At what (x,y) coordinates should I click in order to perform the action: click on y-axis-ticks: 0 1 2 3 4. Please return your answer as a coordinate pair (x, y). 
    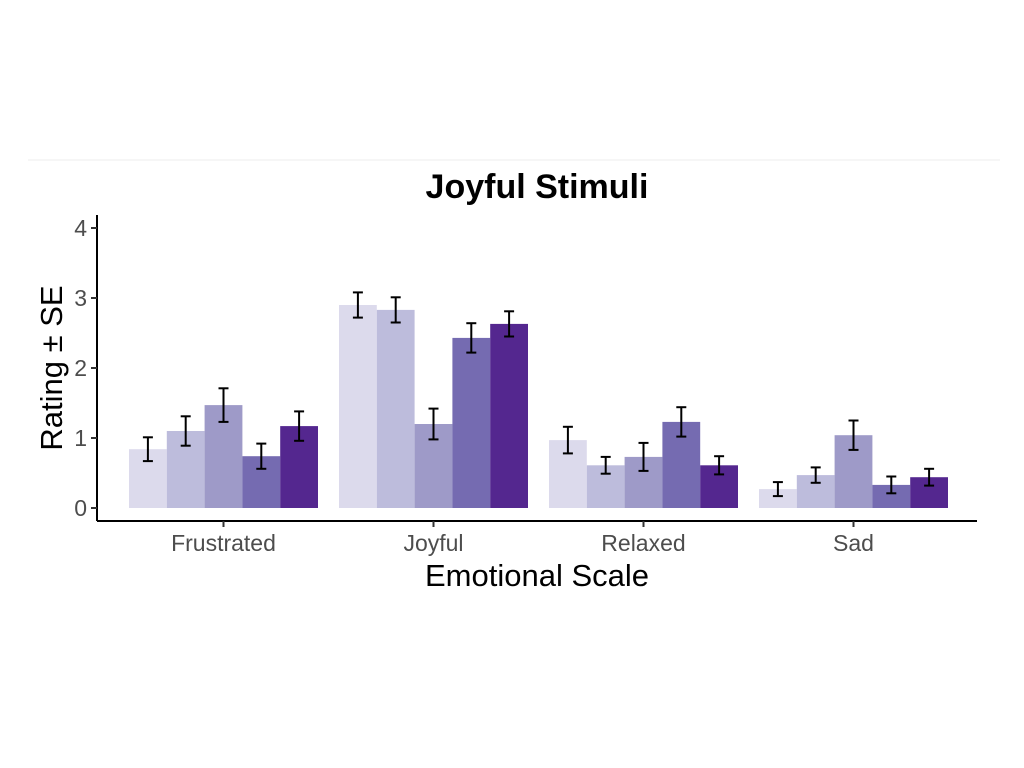
    Looking at the image, I should click on (85, 368).